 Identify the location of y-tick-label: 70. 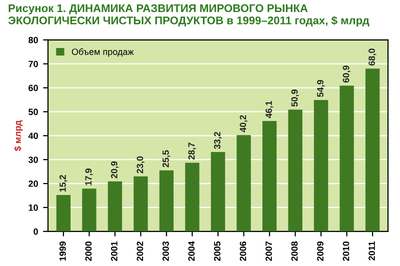
(33, 64).